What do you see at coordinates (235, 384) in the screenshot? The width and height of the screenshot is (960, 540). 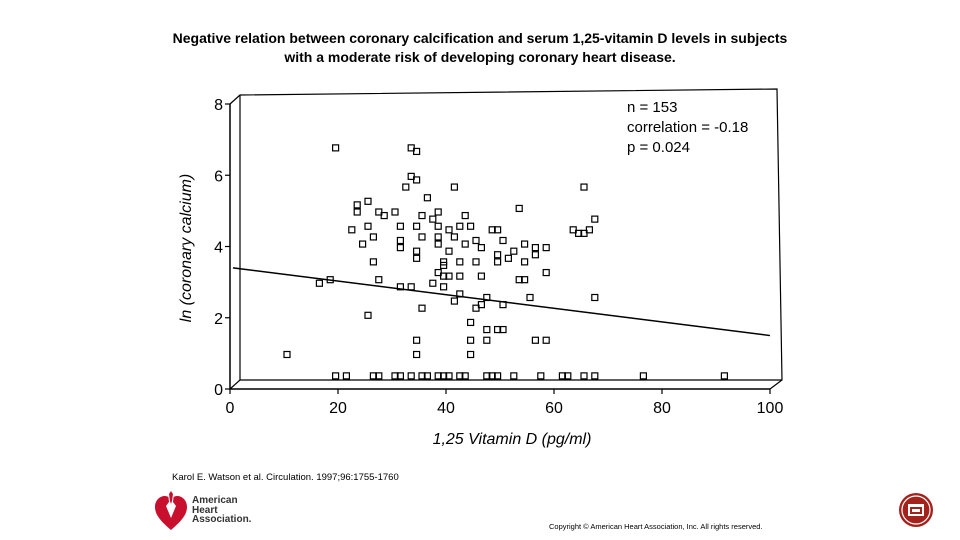 I see `axis-depth-edge` at bounding box center [235, 384].